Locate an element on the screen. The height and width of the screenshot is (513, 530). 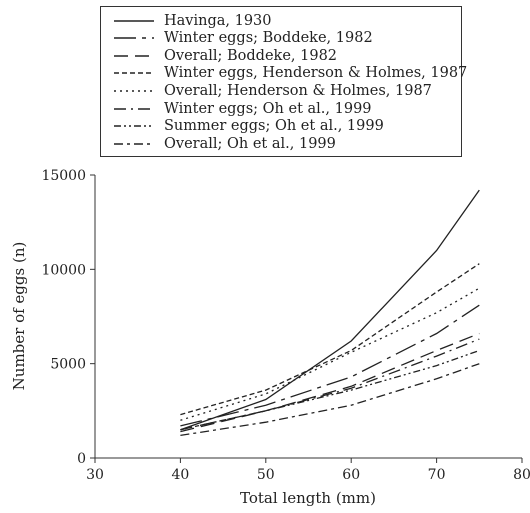
x-axis-label: Total length (mm) is located at coordinates (308, 498).